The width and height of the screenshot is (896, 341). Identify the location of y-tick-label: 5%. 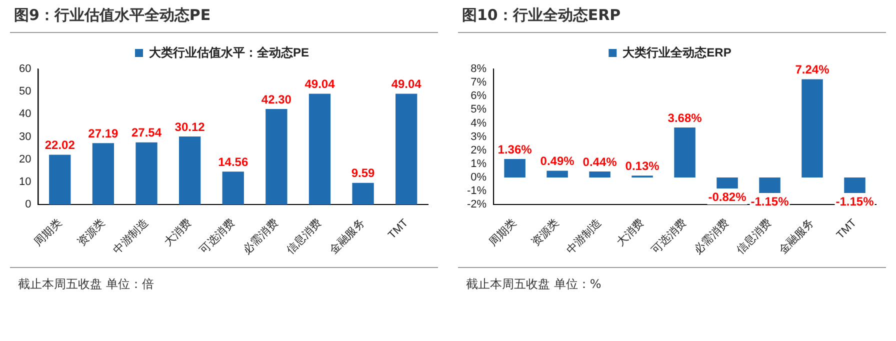
(478, 110).